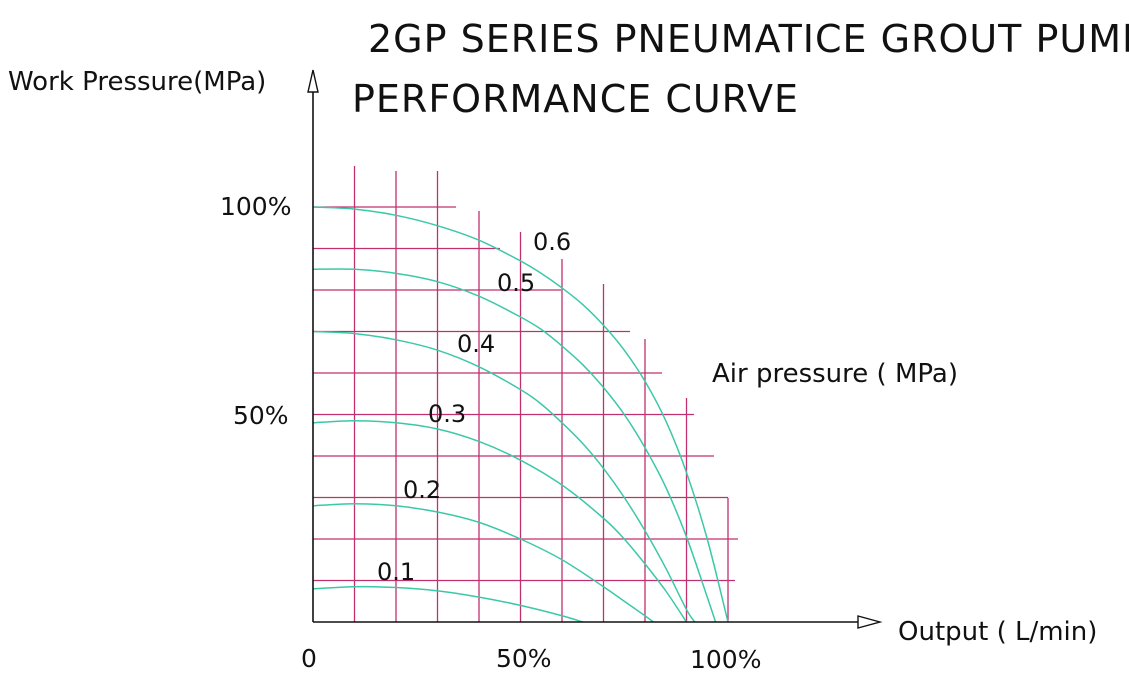 The height and width of the screenshot is (675, 1129). Describe the element at coordinates (725, 659) in the screenshot. I see `x-tick-label: 100%` at that location.